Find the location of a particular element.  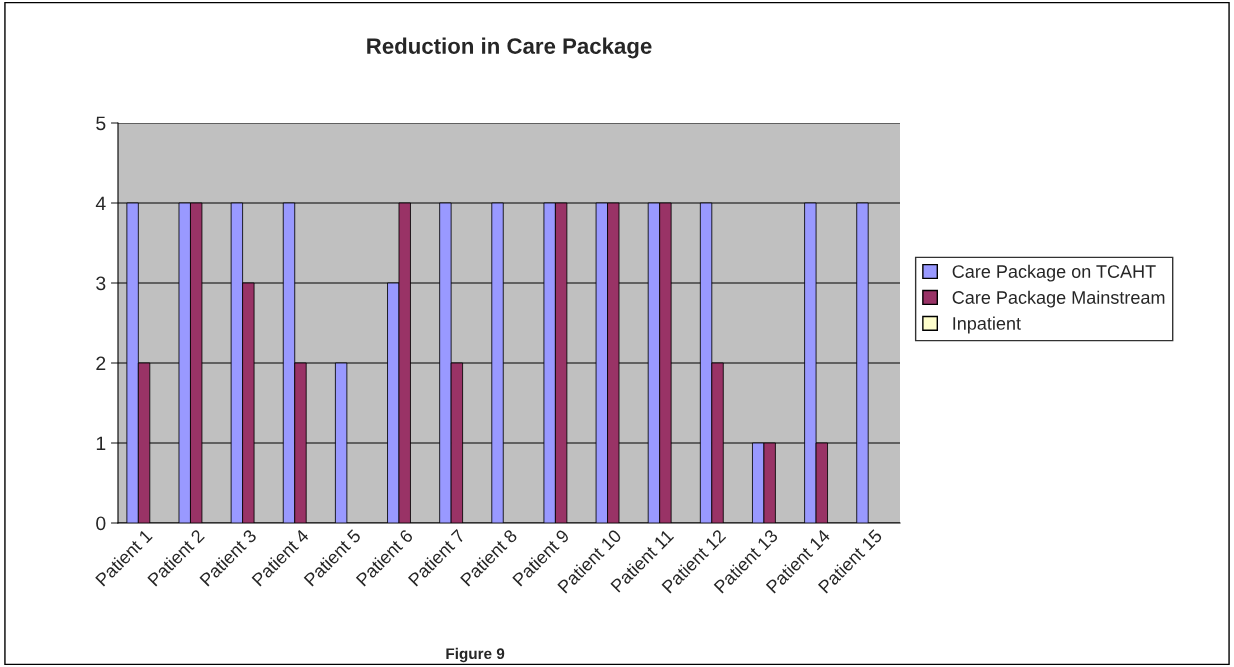

legend-label: Care Package on TCAHT is located at coordinates (1054, 273).